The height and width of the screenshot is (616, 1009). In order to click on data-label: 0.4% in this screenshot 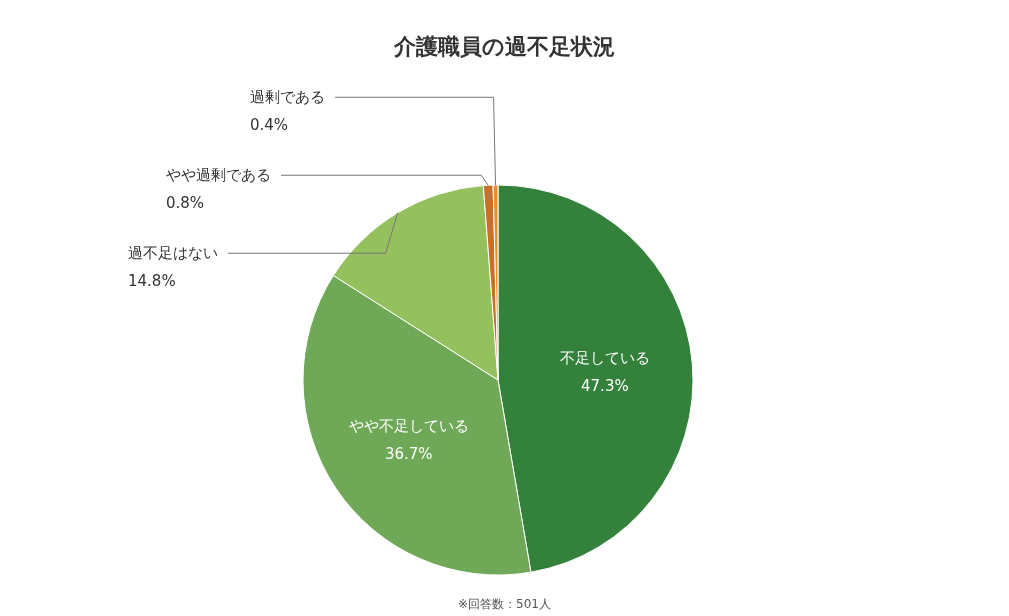, I will do `click(269, 125)`.